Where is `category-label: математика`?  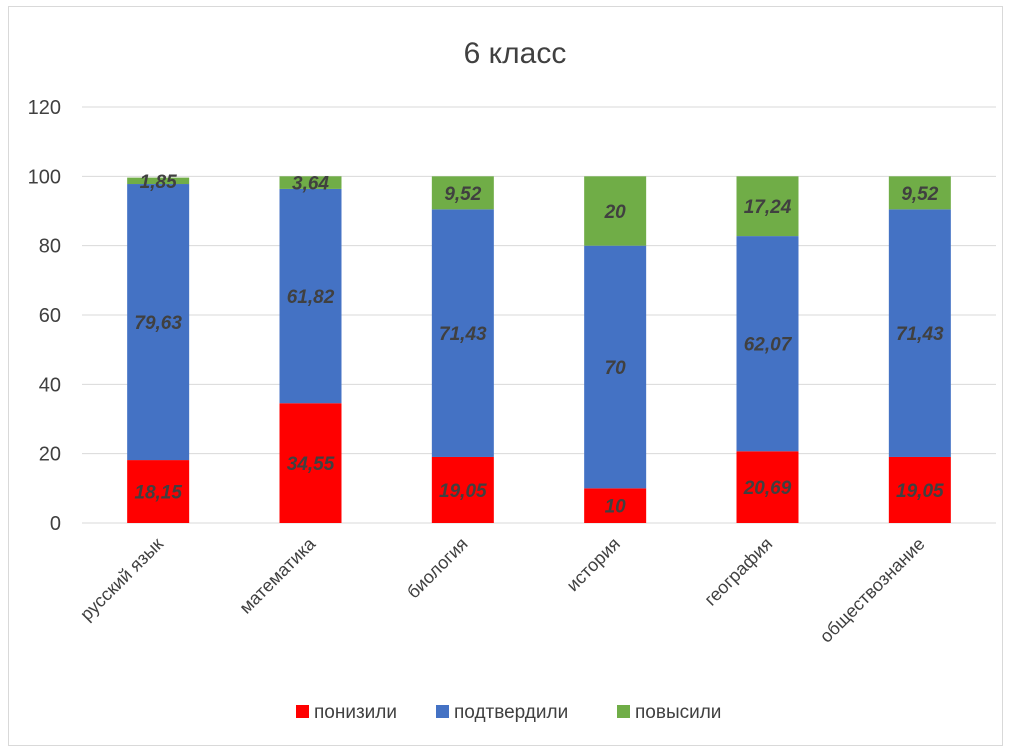 category-label: математика is located at coordinates (277, 575).